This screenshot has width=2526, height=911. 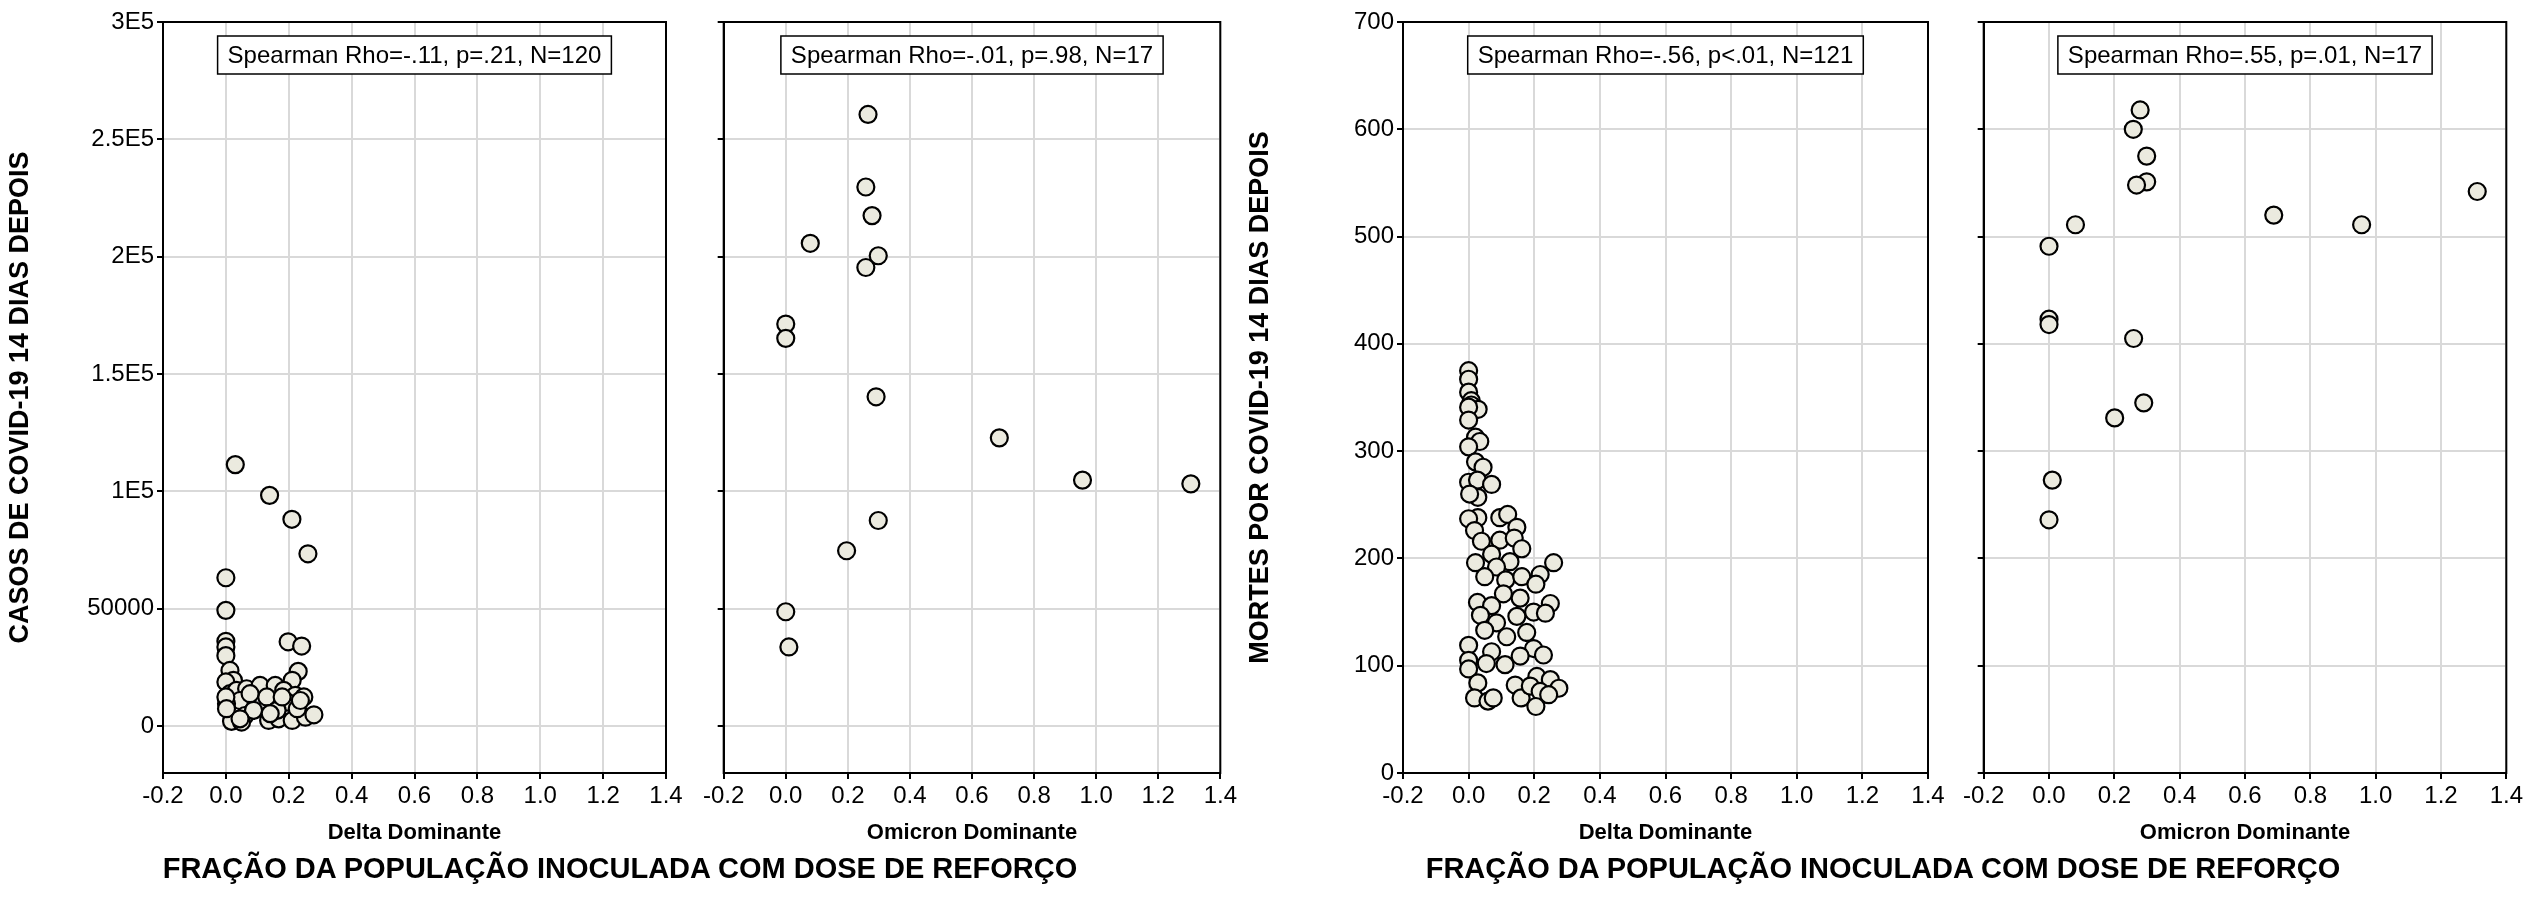 I want to click on y-tick-label: 400, so click(x=1373, y=342).